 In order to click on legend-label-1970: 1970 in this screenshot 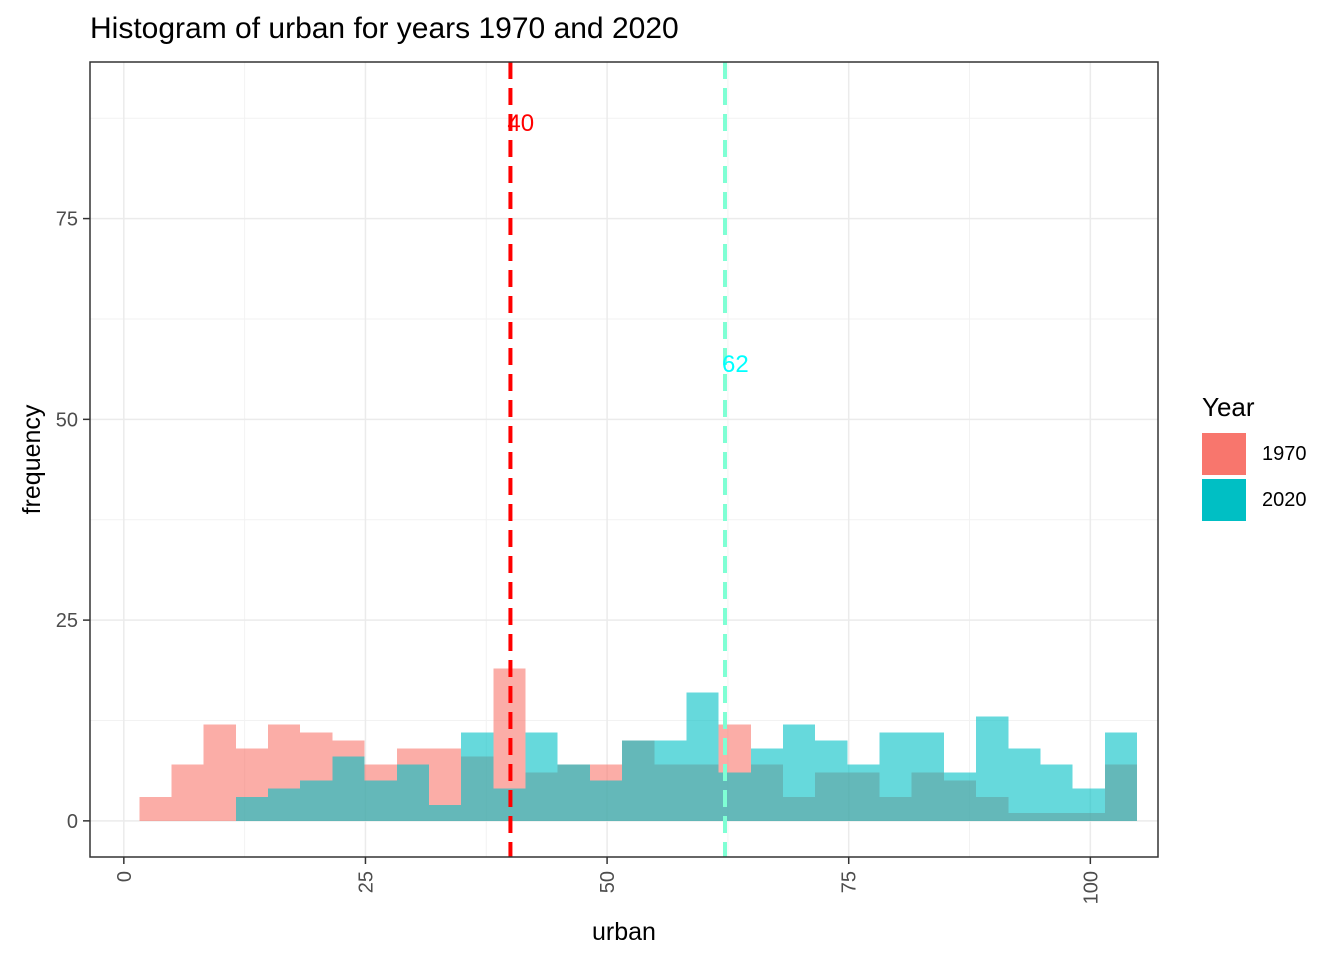, I will do `click(1284, 453)`.